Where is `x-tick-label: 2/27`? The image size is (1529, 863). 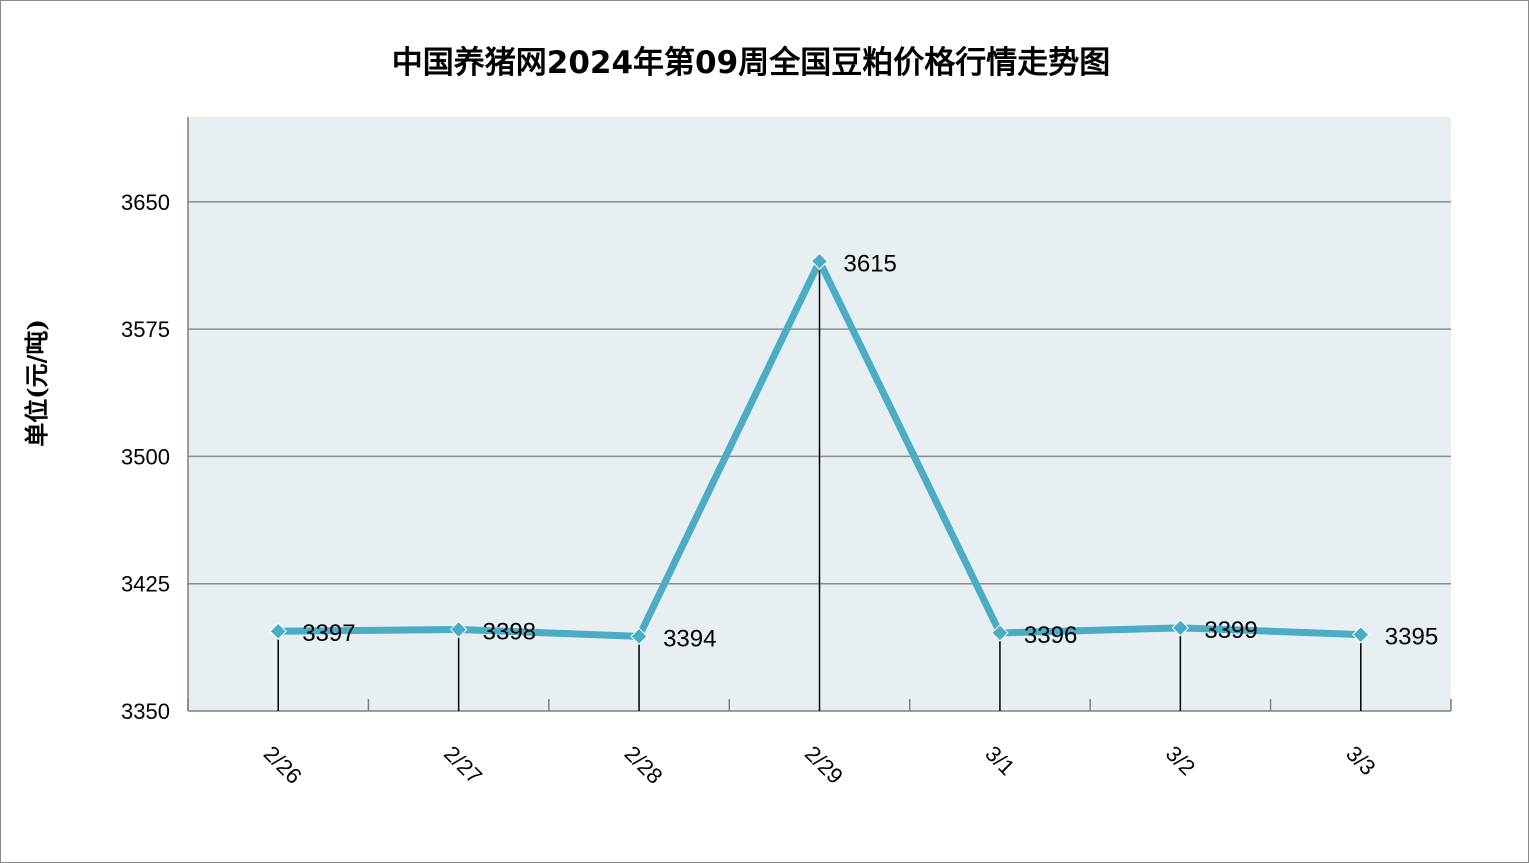 x-tick-label: 2/27 is located at coordinates (463, 765).